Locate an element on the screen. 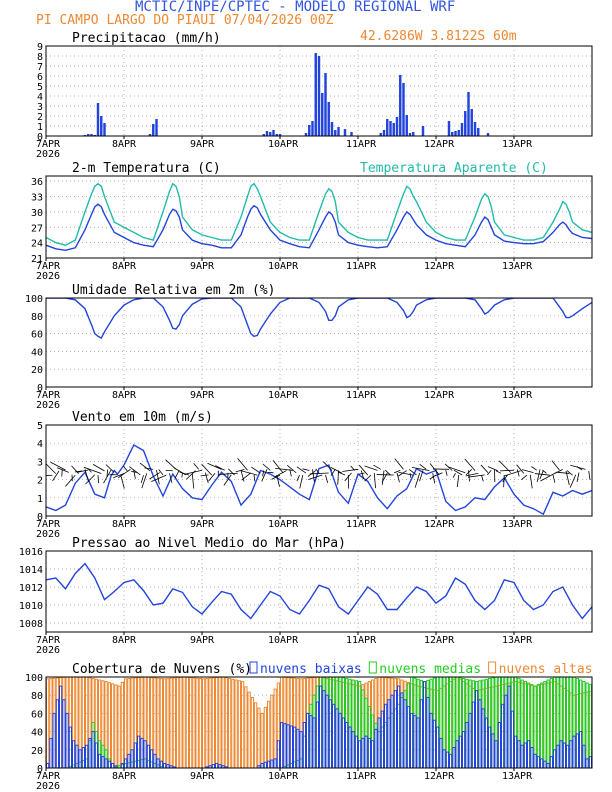 This screenshot has height=792, width=612. x-tick-label: 9APR is located at coordinates (202, 640).